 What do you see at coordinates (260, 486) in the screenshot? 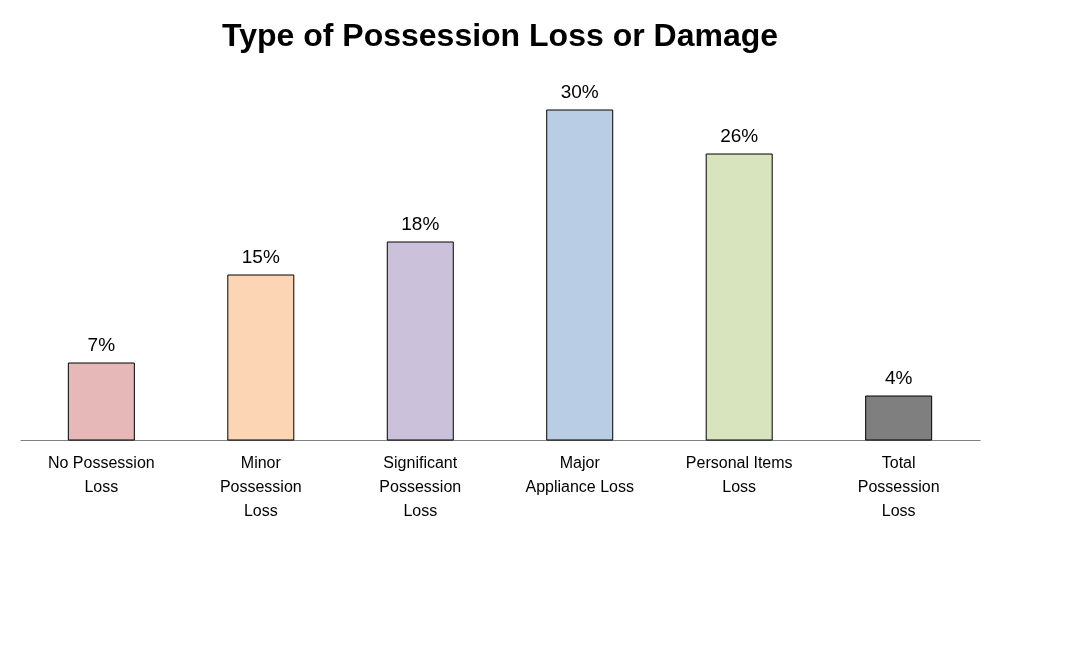
I see `x-tick-label: Minor Possession Loss` at bounding box center [260, 486].